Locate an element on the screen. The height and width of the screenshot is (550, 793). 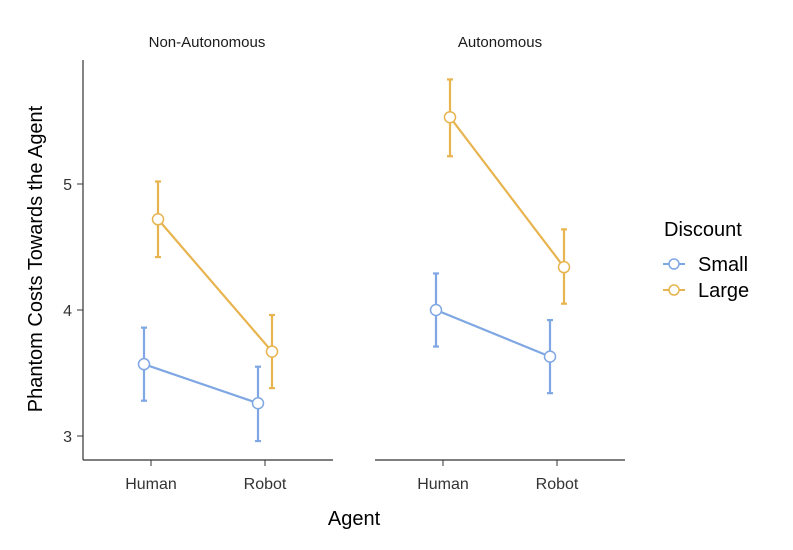
panel-title-non-autonomous: Non-Autonomous is located at coordinates (207, 42).